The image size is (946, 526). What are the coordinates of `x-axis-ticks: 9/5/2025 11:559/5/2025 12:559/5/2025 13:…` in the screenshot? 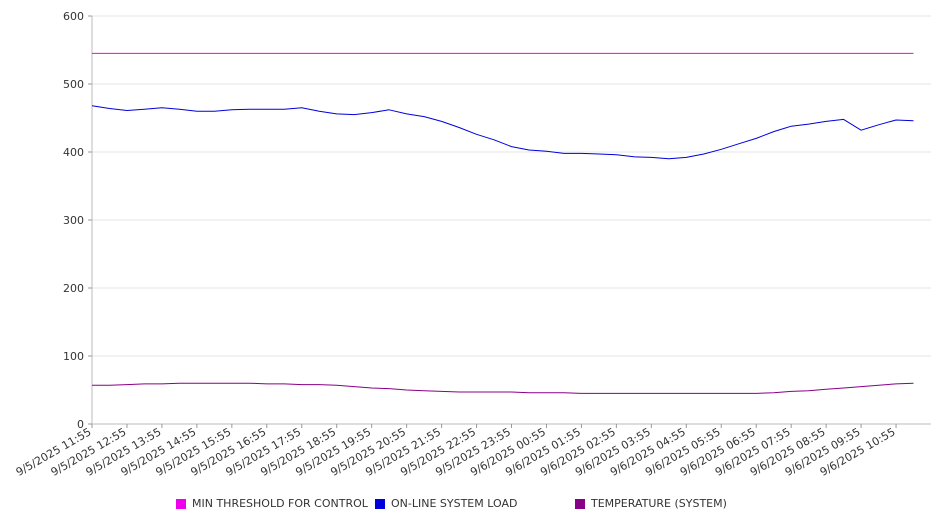 It's located at (456, 451).